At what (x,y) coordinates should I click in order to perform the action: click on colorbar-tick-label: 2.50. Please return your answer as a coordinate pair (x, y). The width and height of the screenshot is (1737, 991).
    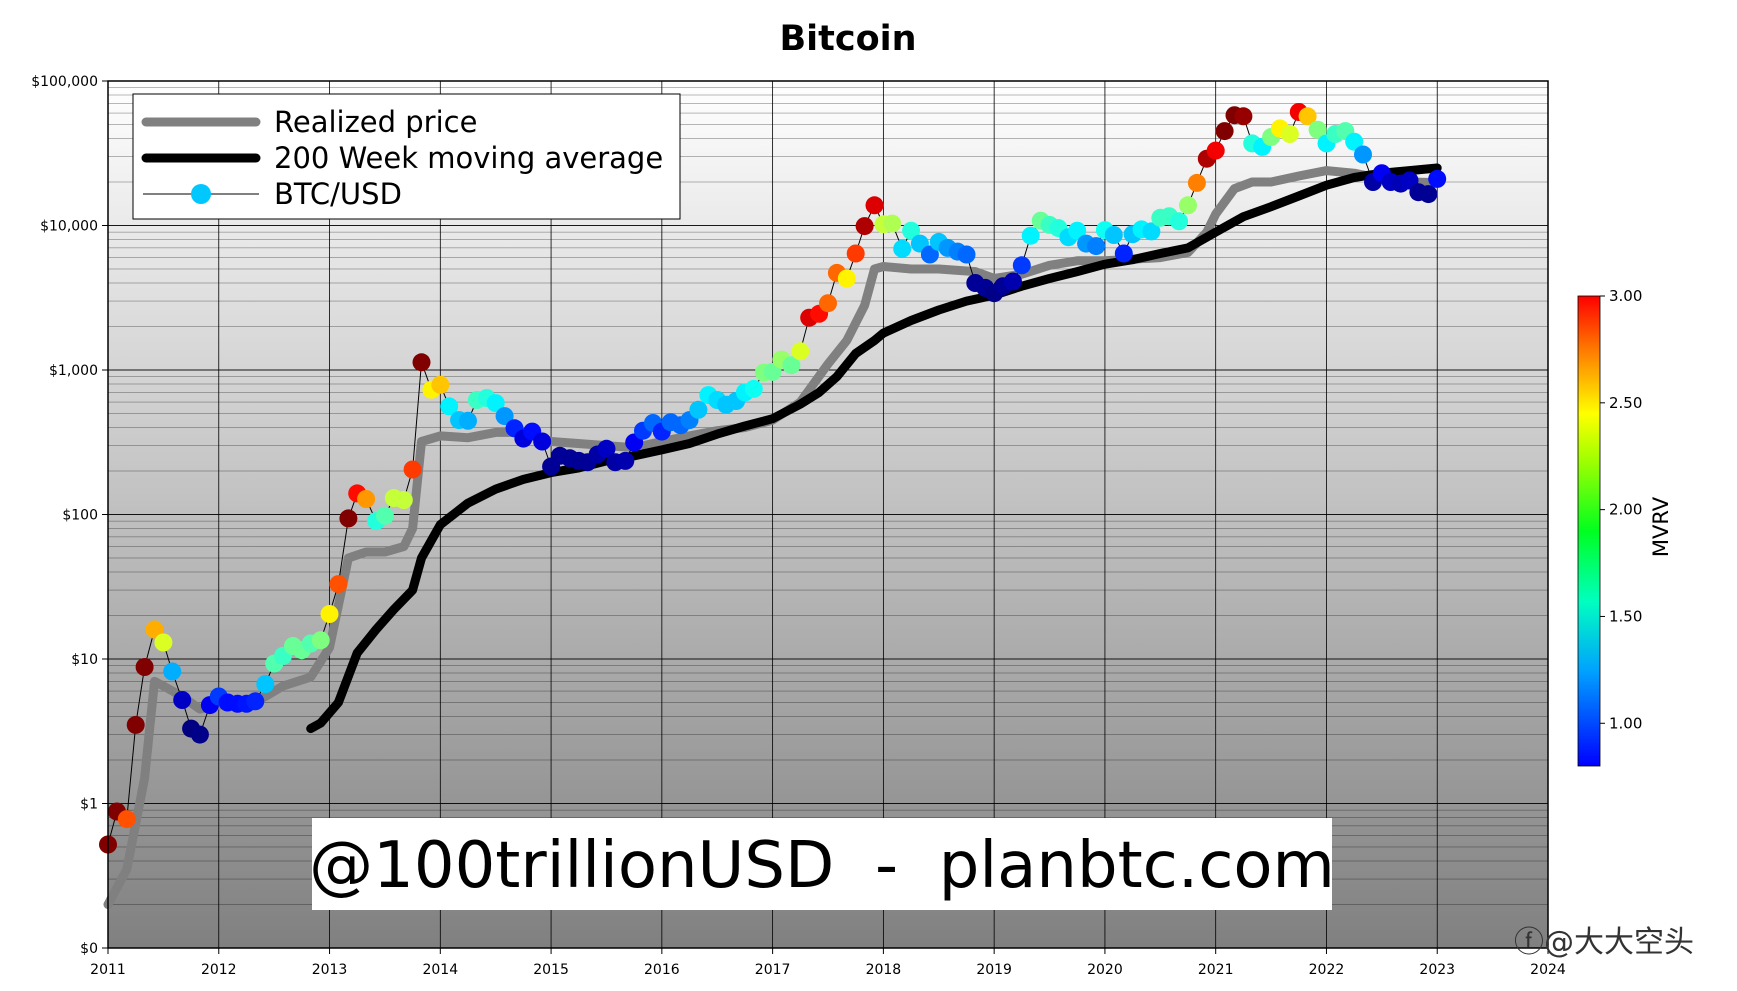
    Looking at the image, I should click on (1625, 403).